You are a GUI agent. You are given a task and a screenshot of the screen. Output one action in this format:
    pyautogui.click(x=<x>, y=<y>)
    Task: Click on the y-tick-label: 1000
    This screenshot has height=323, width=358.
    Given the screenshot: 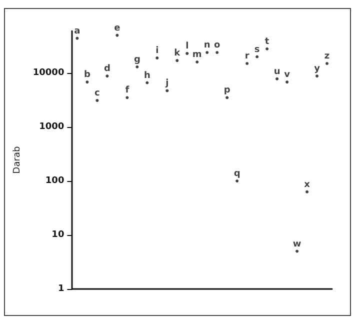 What is the action you would take?
    pyautogui.click(x=51, y=127)
    